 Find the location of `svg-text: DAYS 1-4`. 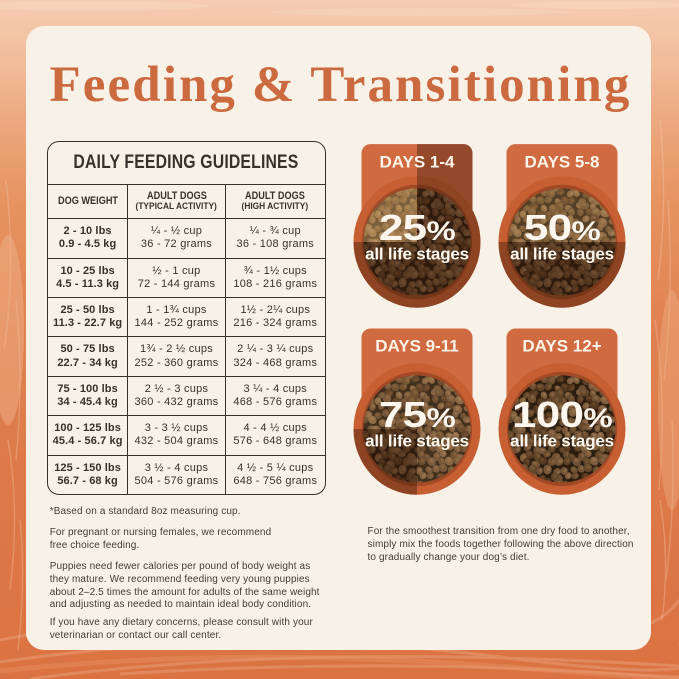

svg-text: DAYS 1-4 is located at coordinates (418, 162).